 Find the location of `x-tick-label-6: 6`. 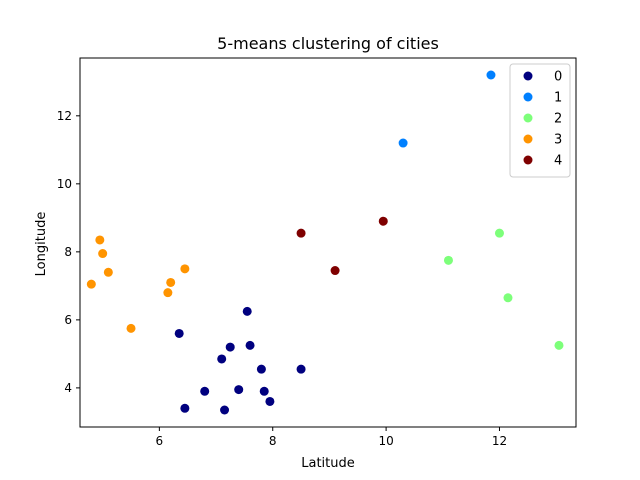

x-tick-label-6: 6 is located at coordinates (160, 441).